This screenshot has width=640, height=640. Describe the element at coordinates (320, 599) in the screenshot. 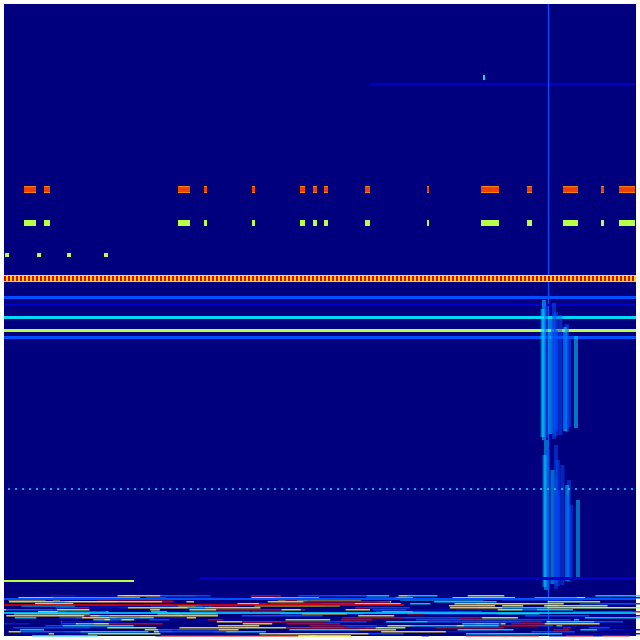

I see `bottom-line` at that location.